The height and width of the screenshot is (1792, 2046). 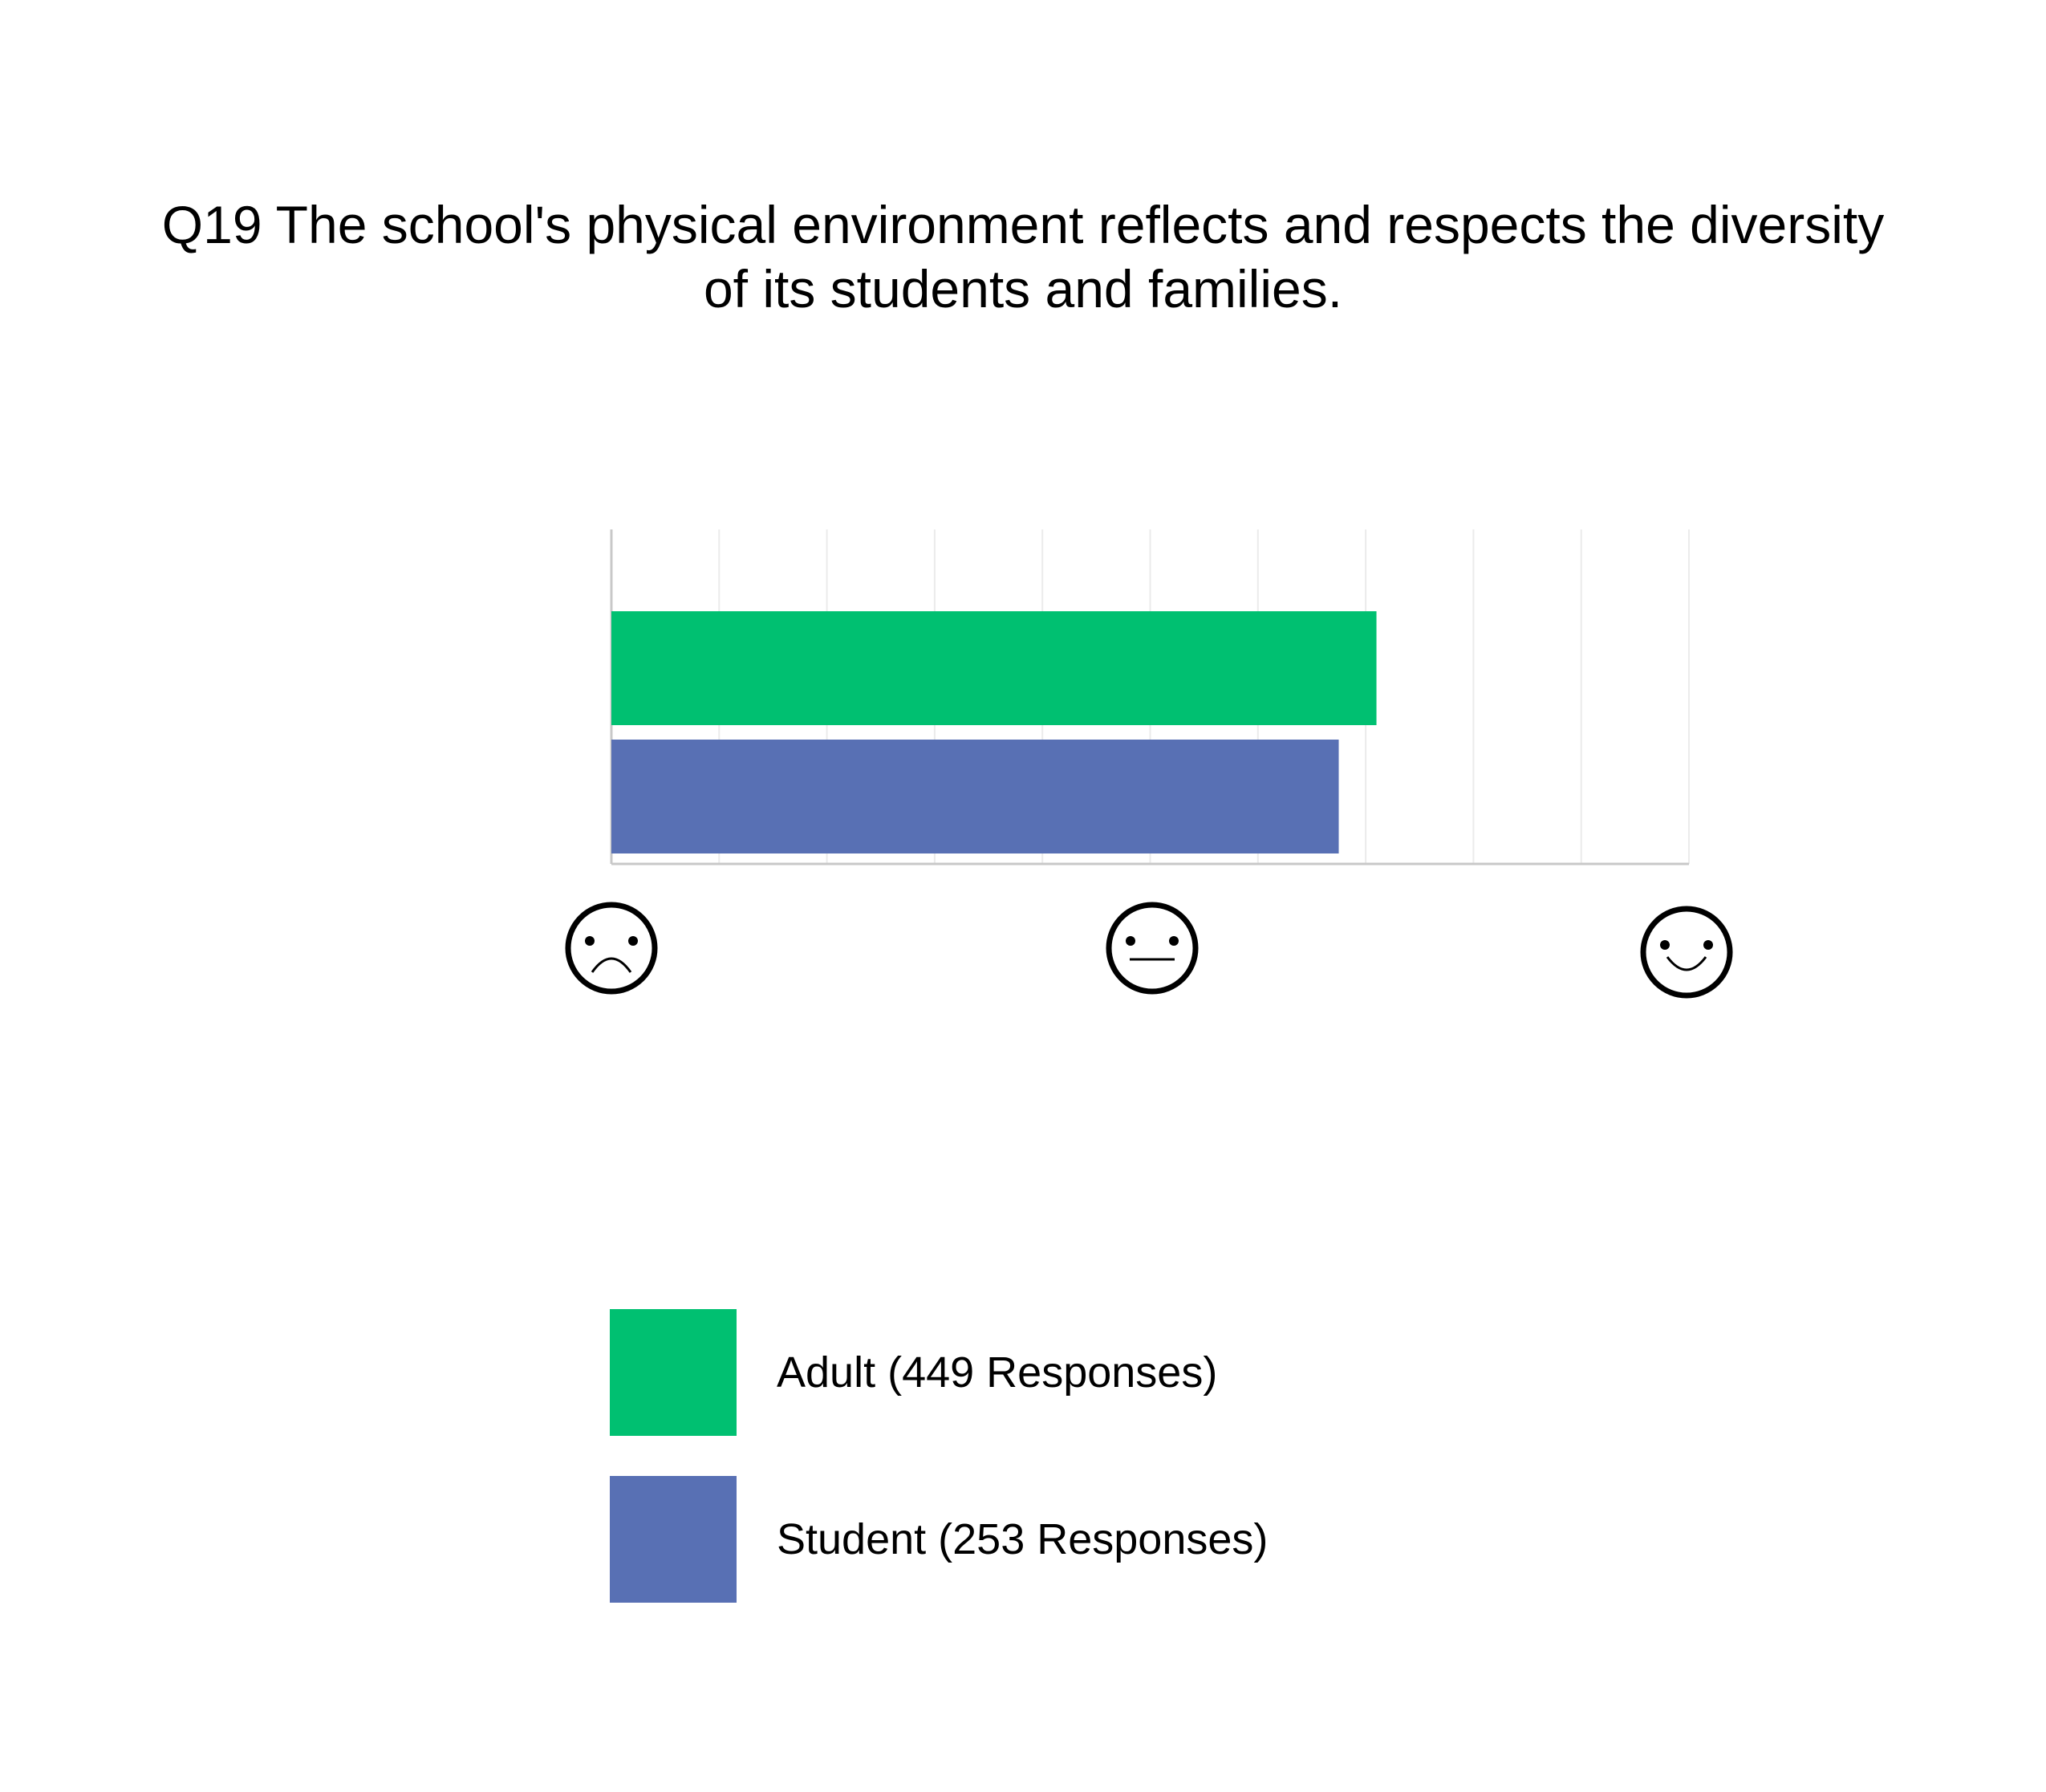 I want to click on chart-title-line-2: of its students and families., so click(x=1023, y=288).